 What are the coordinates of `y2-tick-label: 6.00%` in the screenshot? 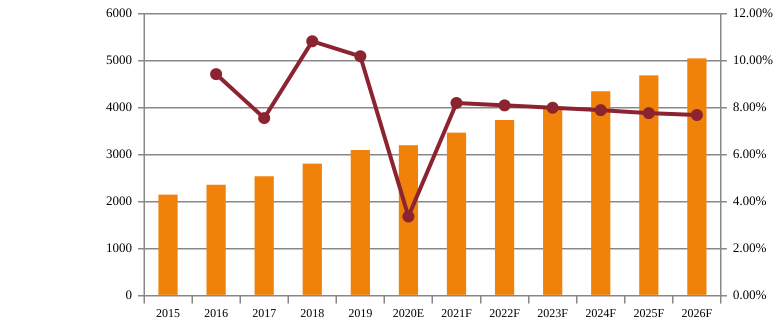 It's located at (749, 154).